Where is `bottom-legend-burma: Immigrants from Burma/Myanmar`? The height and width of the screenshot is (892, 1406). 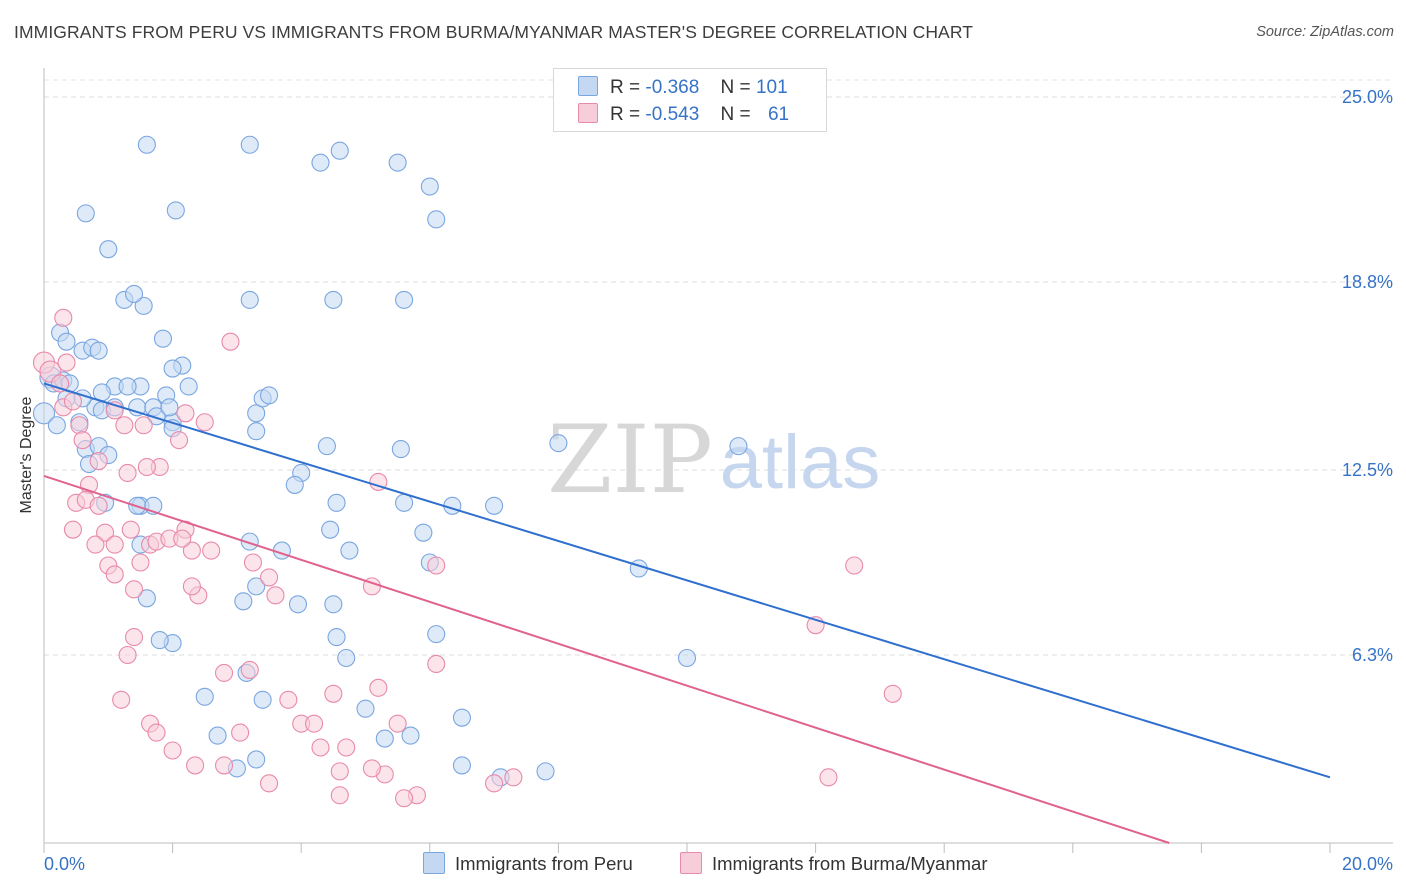 bottom-legend-burma: Immigrants from Burma/Myanmar is located at coordinates (834, 863).